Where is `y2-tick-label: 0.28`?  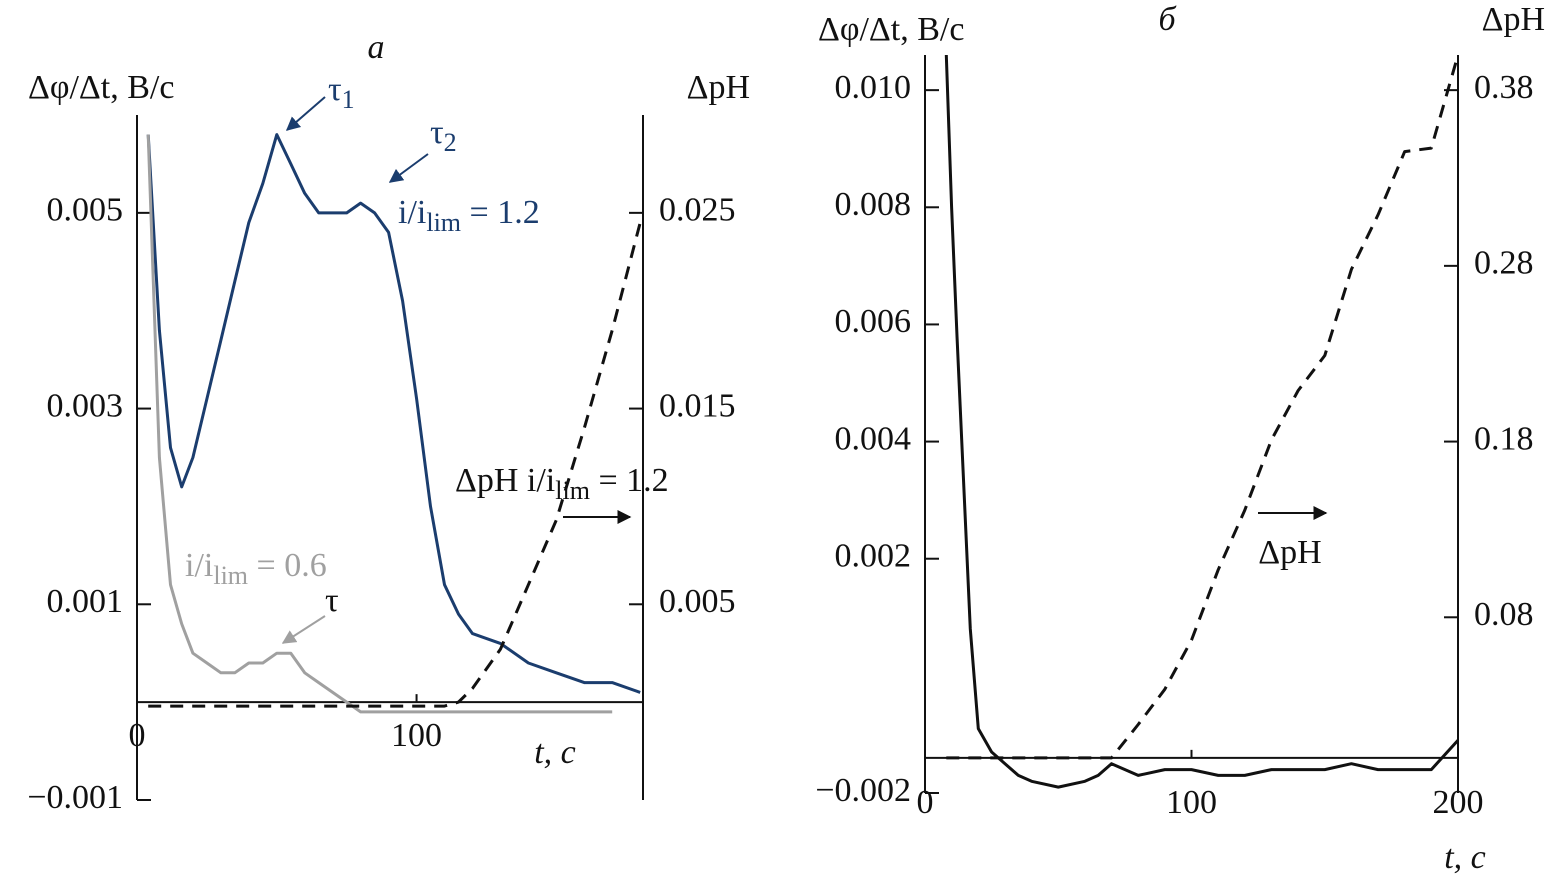 y2-tick-label: 0.28 is located at coordinates (1504, 263).